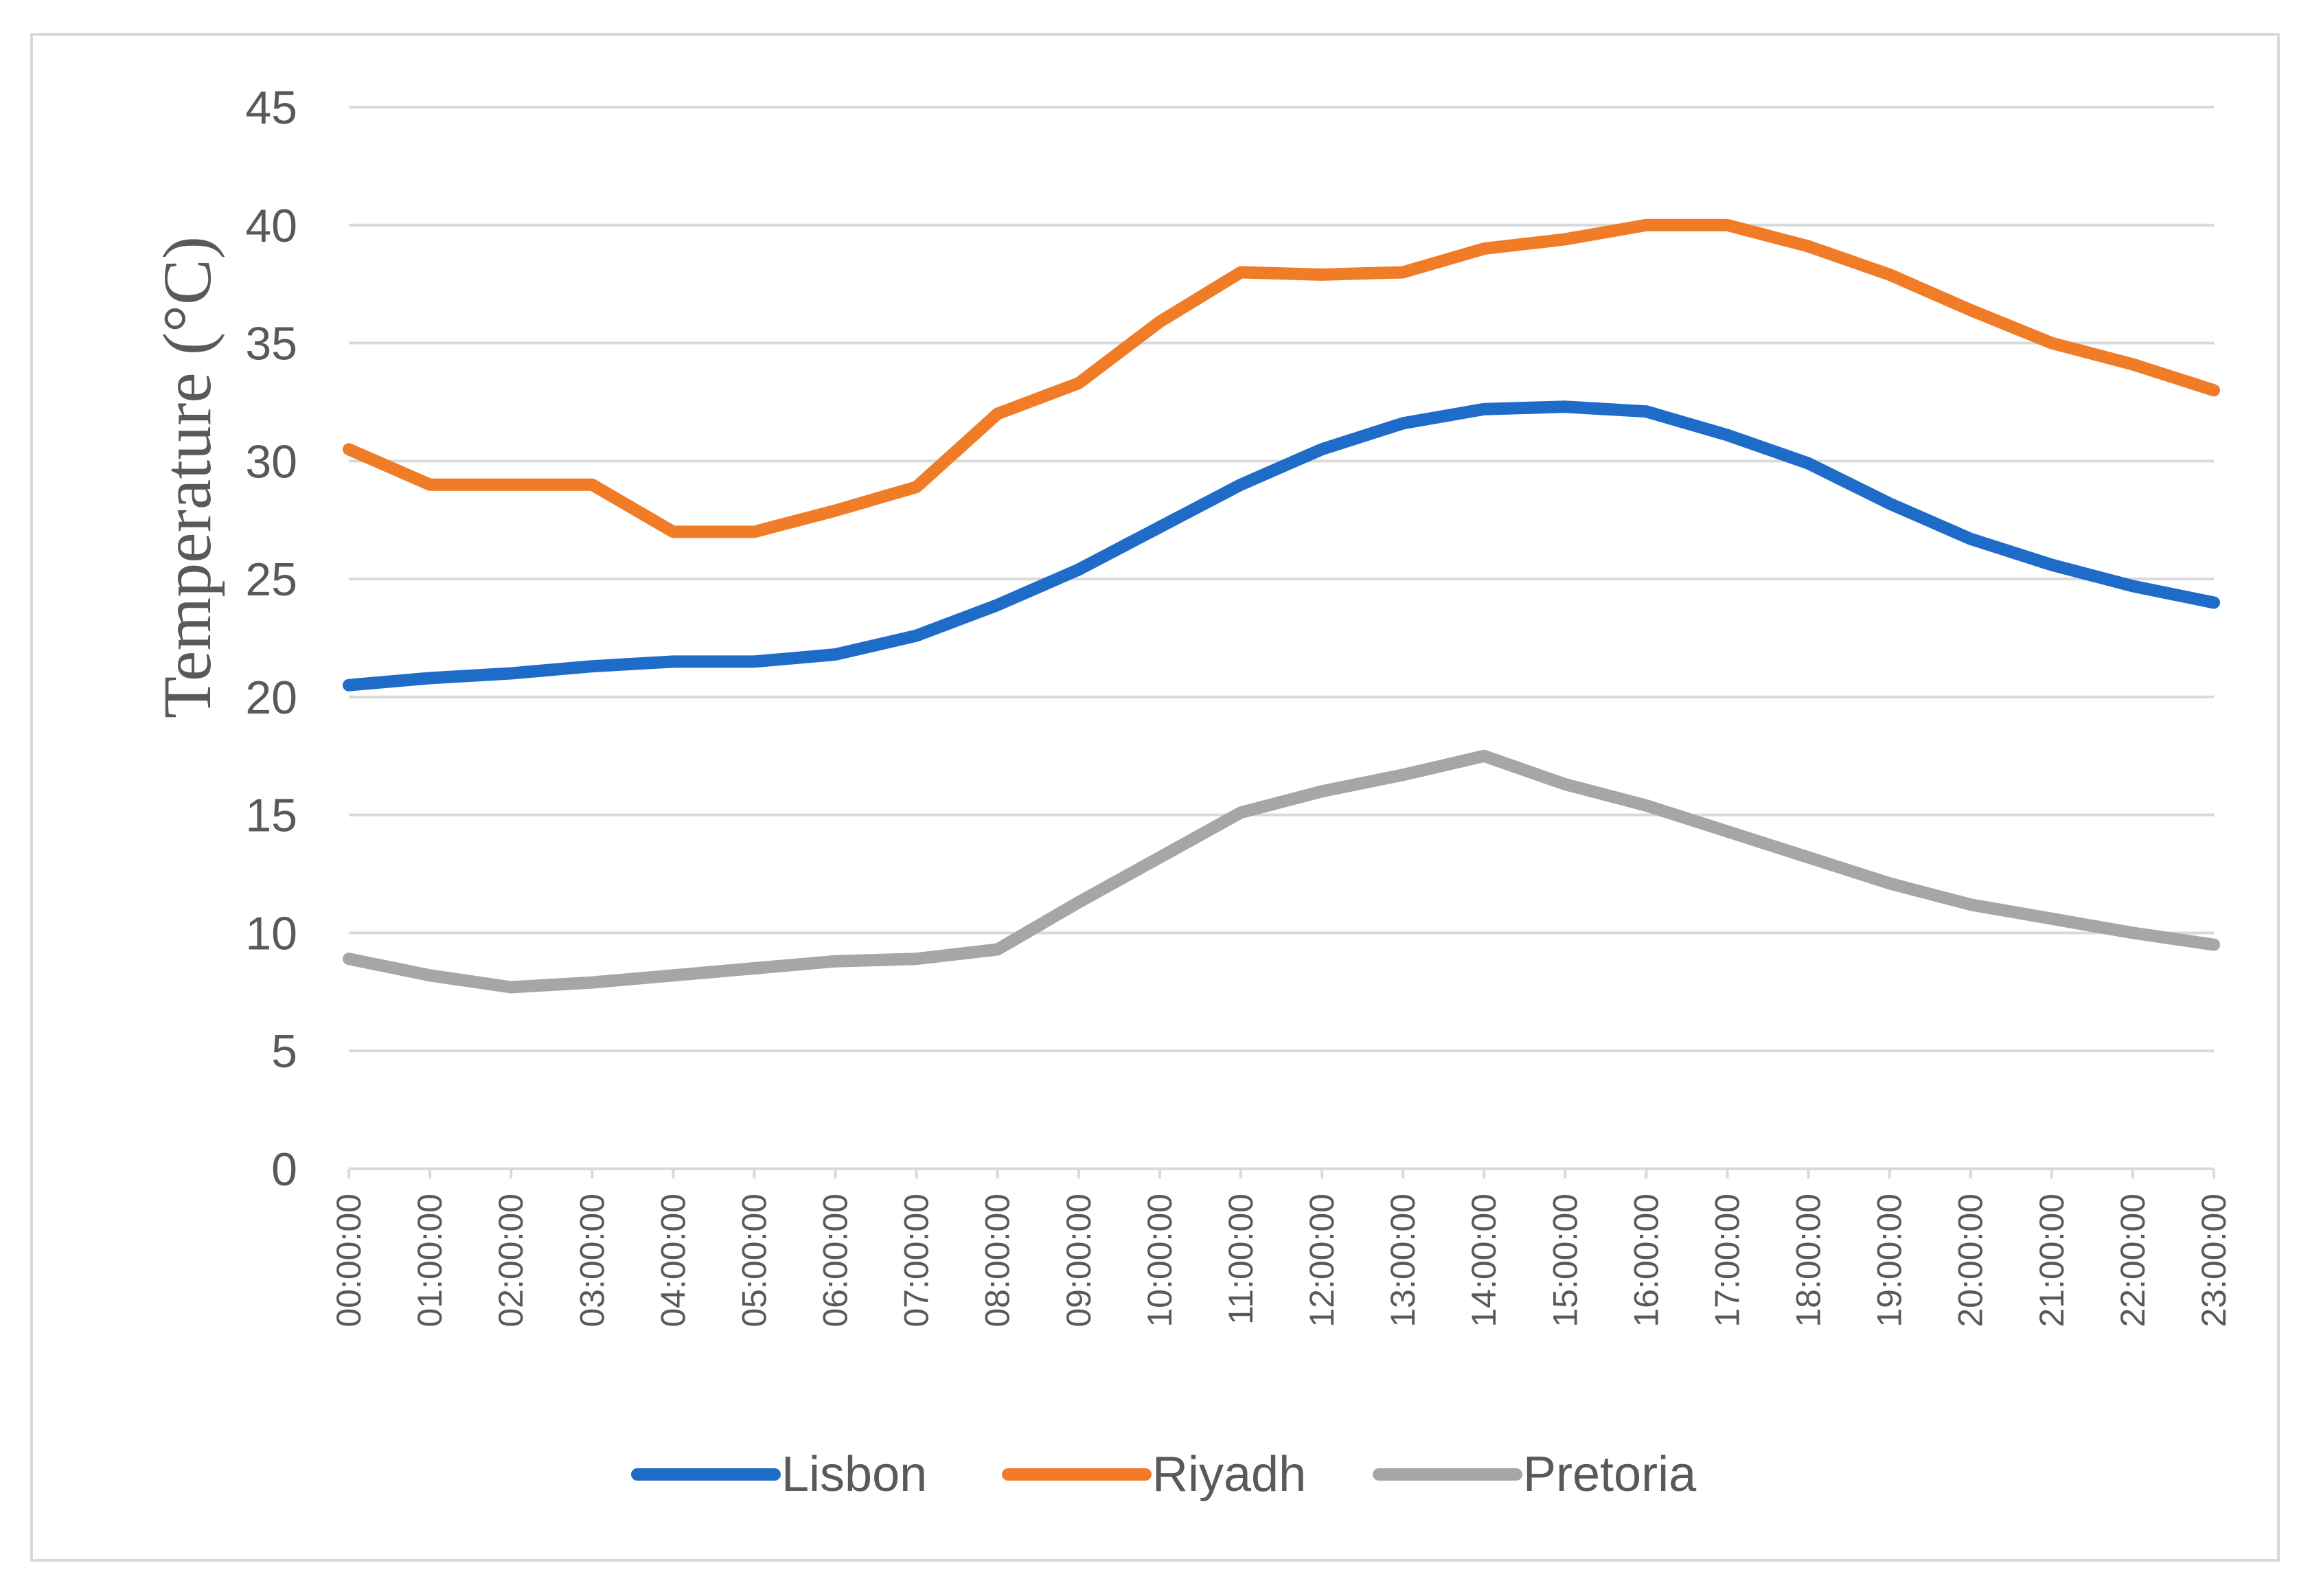 The width and height of the screenshot is (2310, 1596). What do you see at coordinates (1229, 1475) in the screenshot?
I see `legend-label-riyadh: Riyadh` at bounding box center [1229, 1475].